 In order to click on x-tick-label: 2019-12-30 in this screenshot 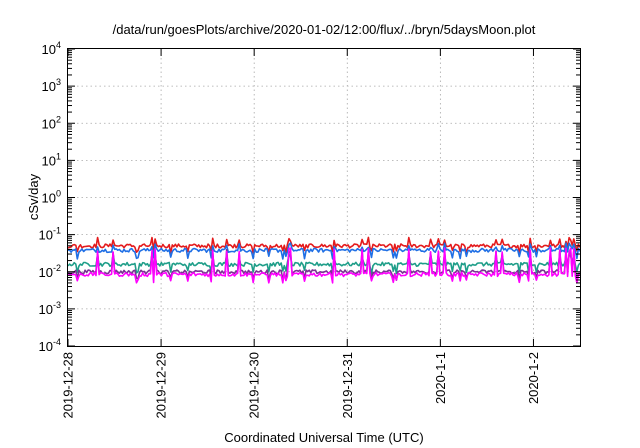, I will do `click(254, 385)`.